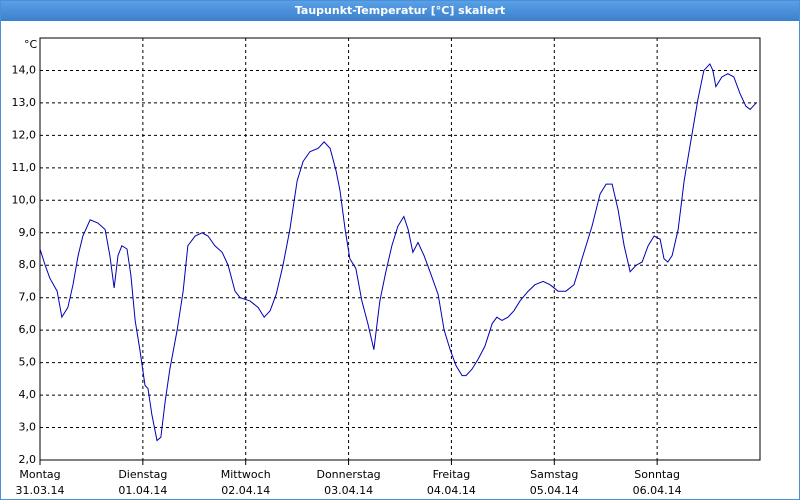 The image size is (800, 500). Describe the element at coordinates (554, 474) in the screenshot. I see `x-tick-label: Samstag` at that location.